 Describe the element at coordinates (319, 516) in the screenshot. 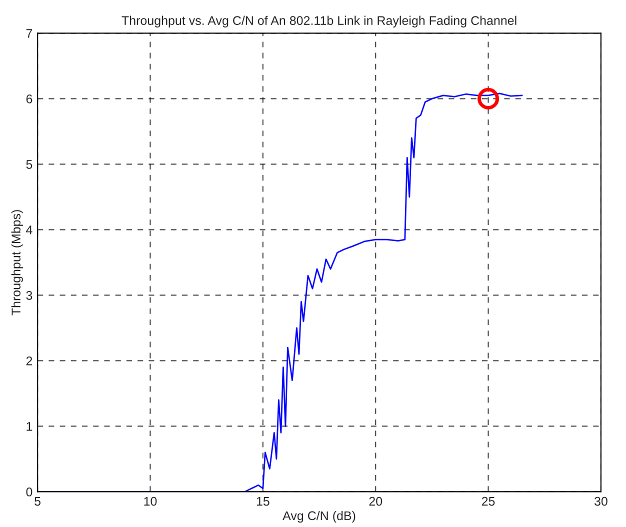

I see `x-axis-title: Avg C/N (dB)` at that location.